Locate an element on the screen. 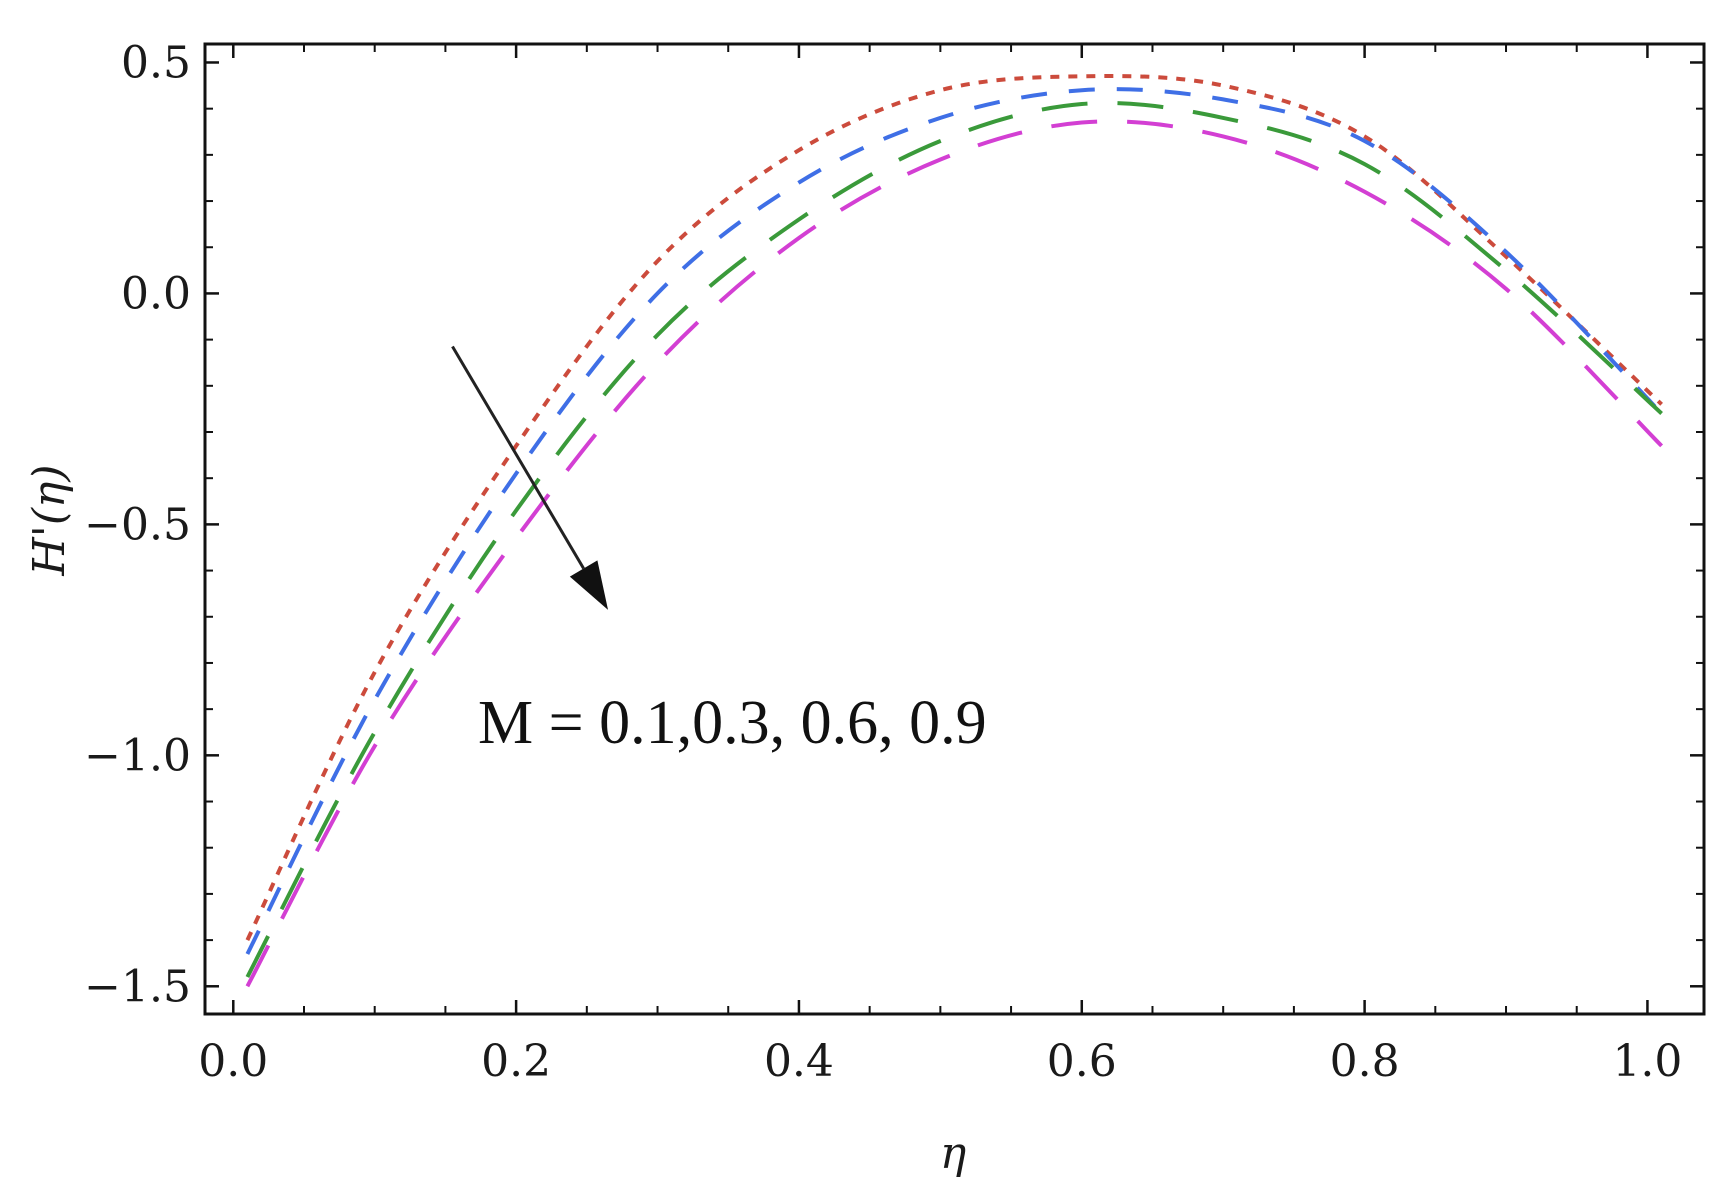 This screenshot has width=1731, height=1202. y-axis-label: H'(η) is located at coordinates (49, 520).